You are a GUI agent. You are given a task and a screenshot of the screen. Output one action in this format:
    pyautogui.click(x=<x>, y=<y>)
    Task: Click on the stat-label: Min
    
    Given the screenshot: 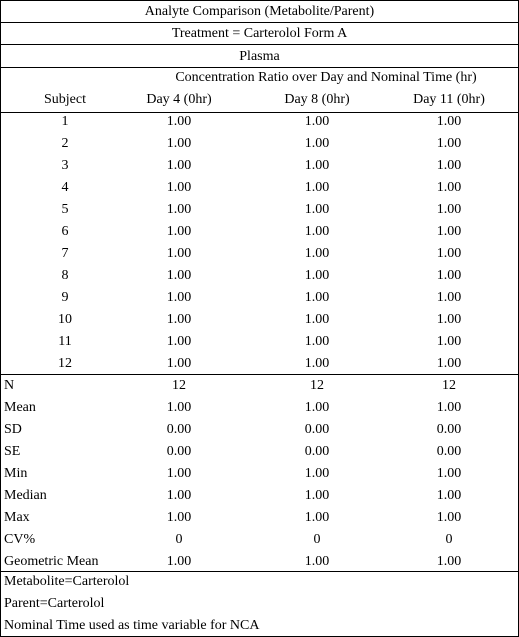 What is the action you would take?
    pyautogui.click(x=16, y=473)
    